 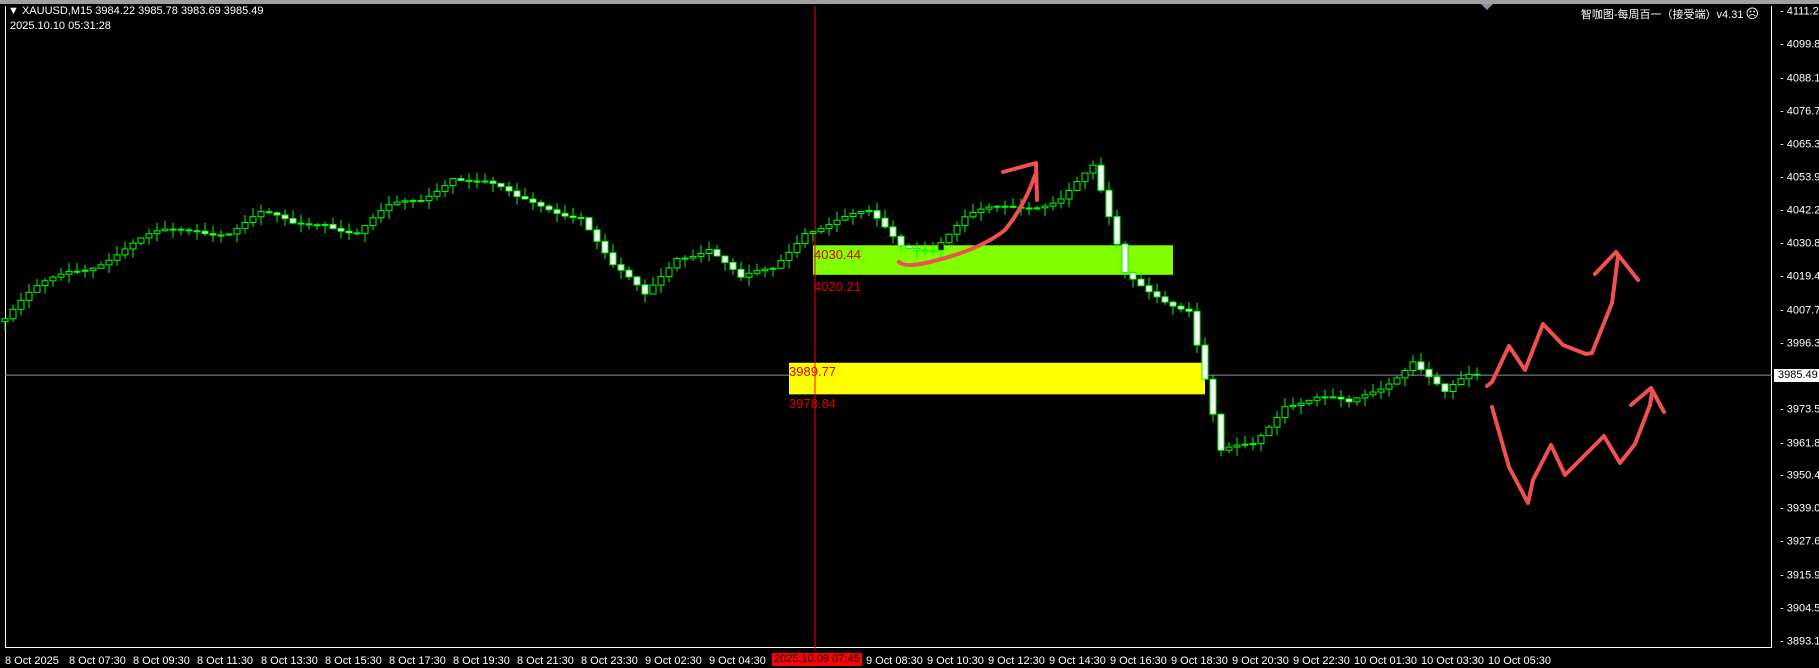 What do you see at coordinates (955, 661) in the screenshot?
I see `time-tick-label: 9 Oct 10:30` at bounding box center [955, 661].